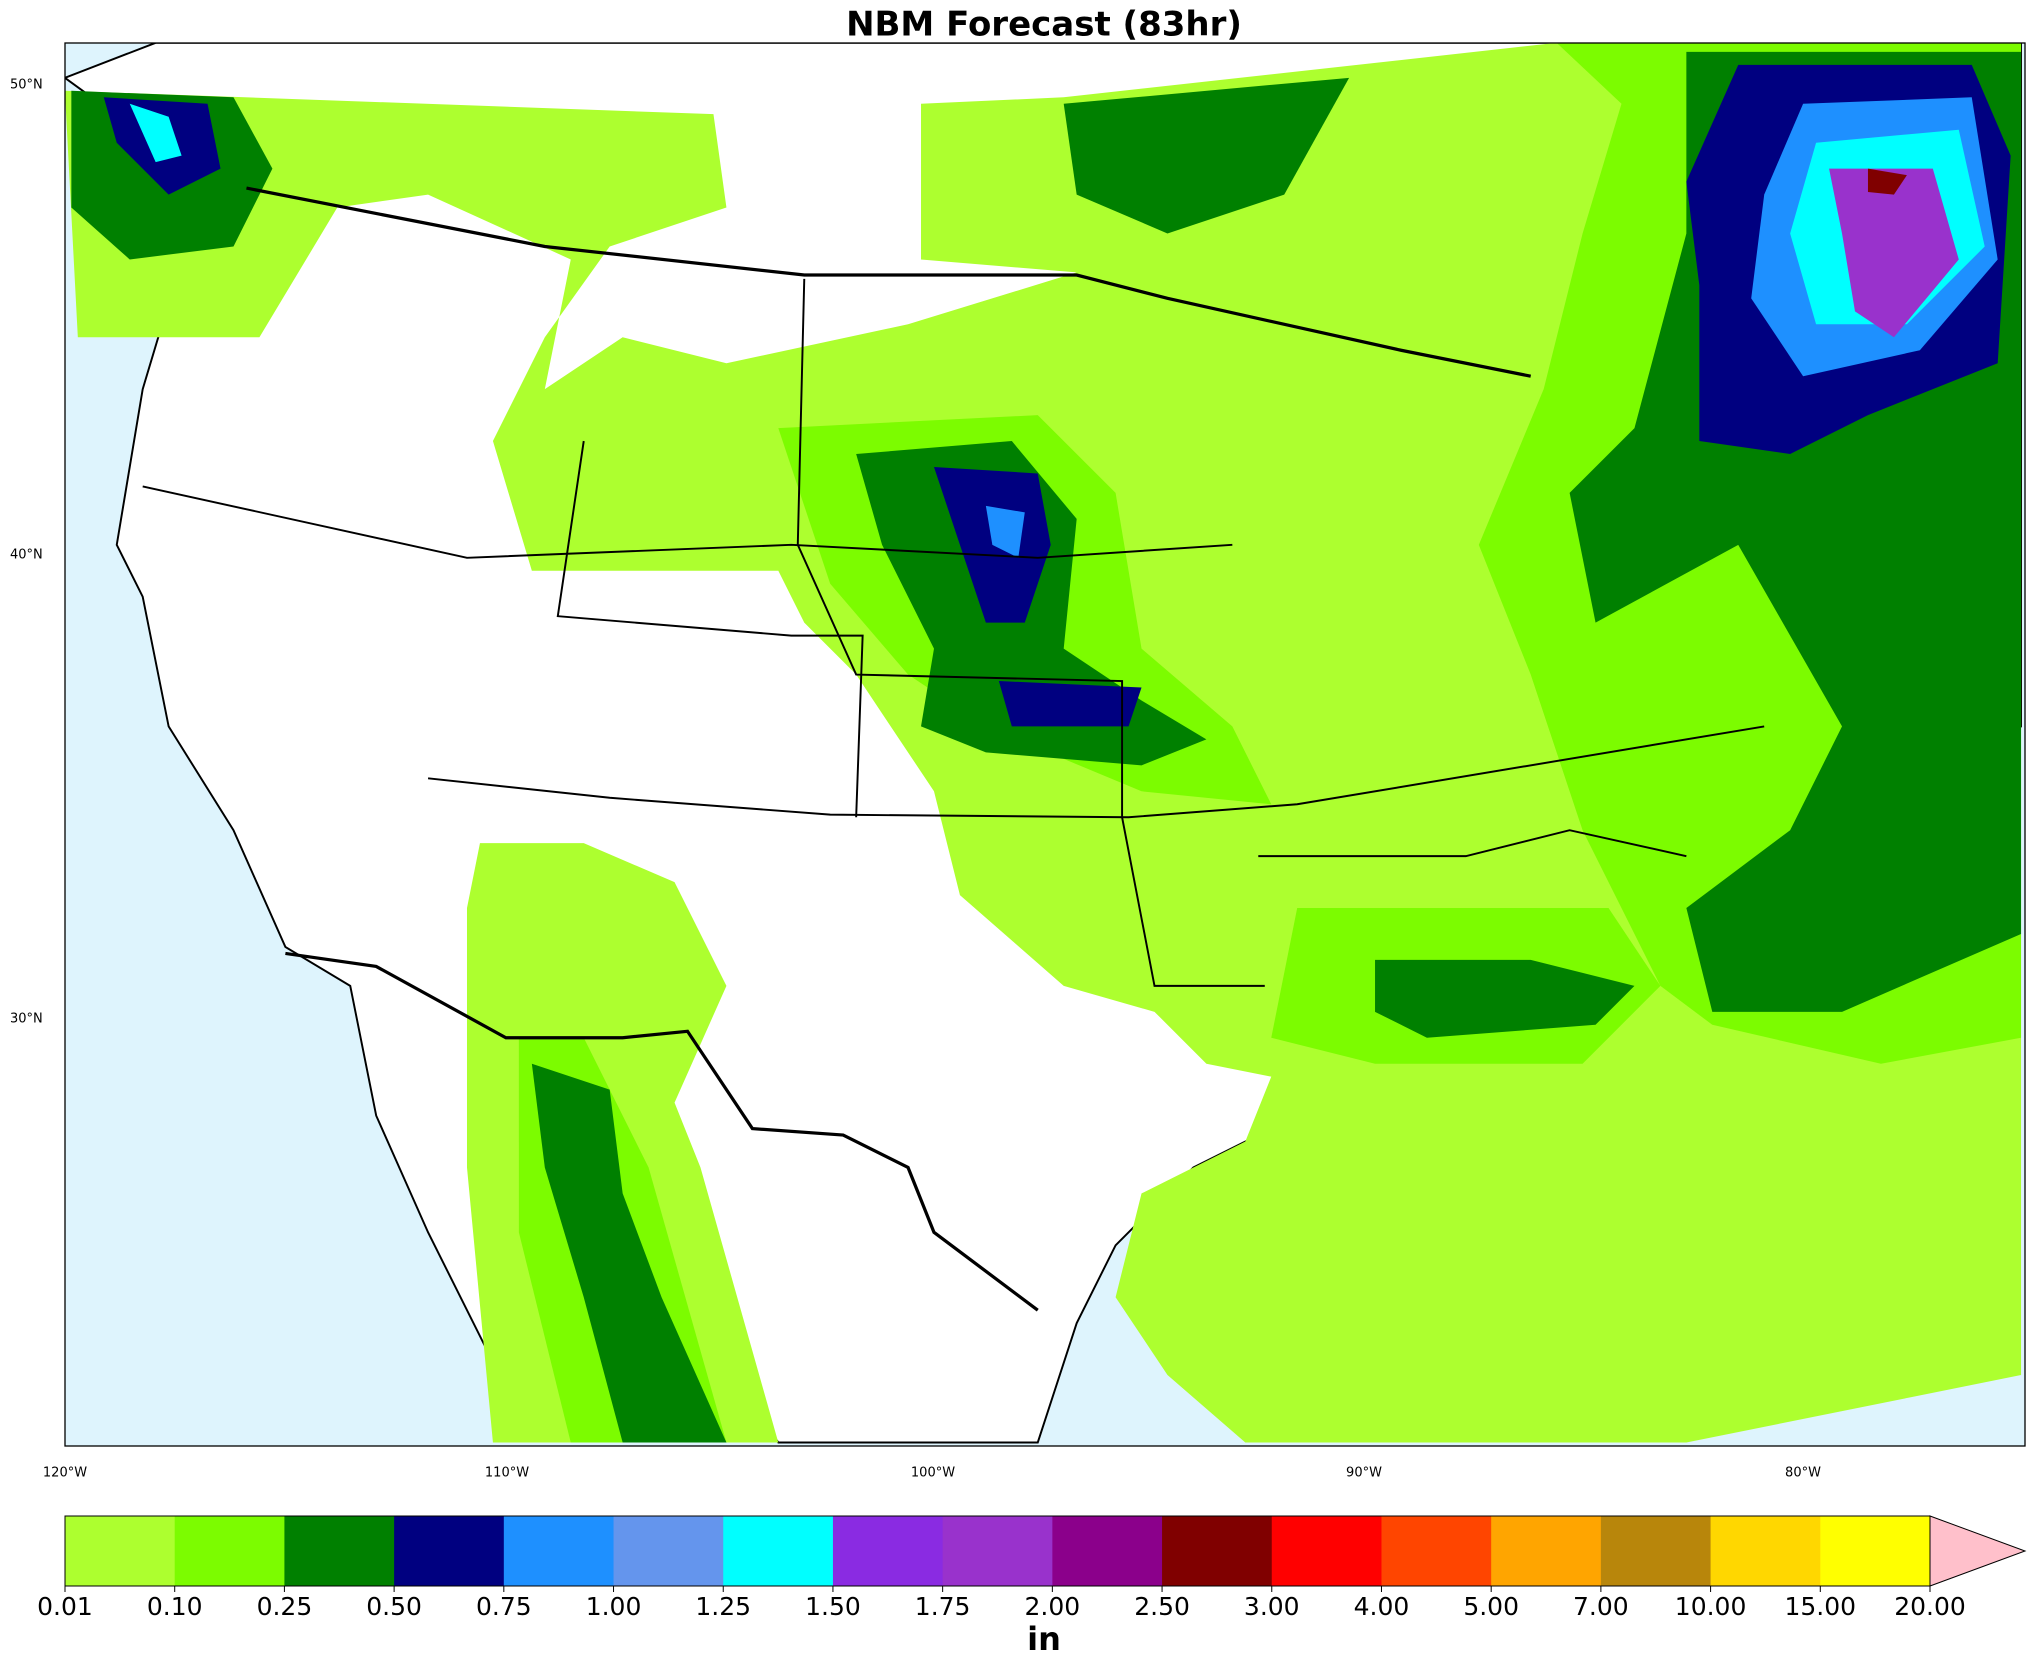 This screenshot has height=1666, width=2034. I want to click on colorbar-extend, so click(1978, 1551).